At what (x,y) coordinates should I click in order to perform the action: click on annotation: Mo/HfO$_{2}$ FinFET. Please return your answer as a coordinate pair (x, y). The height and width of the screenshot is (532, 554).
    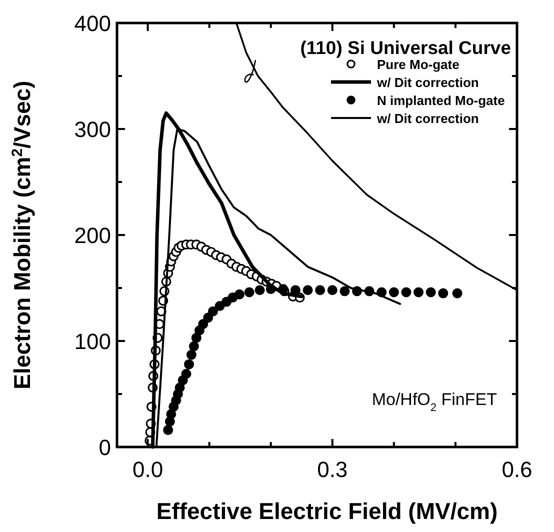
    Looking at the image, I should click on (434, 402).